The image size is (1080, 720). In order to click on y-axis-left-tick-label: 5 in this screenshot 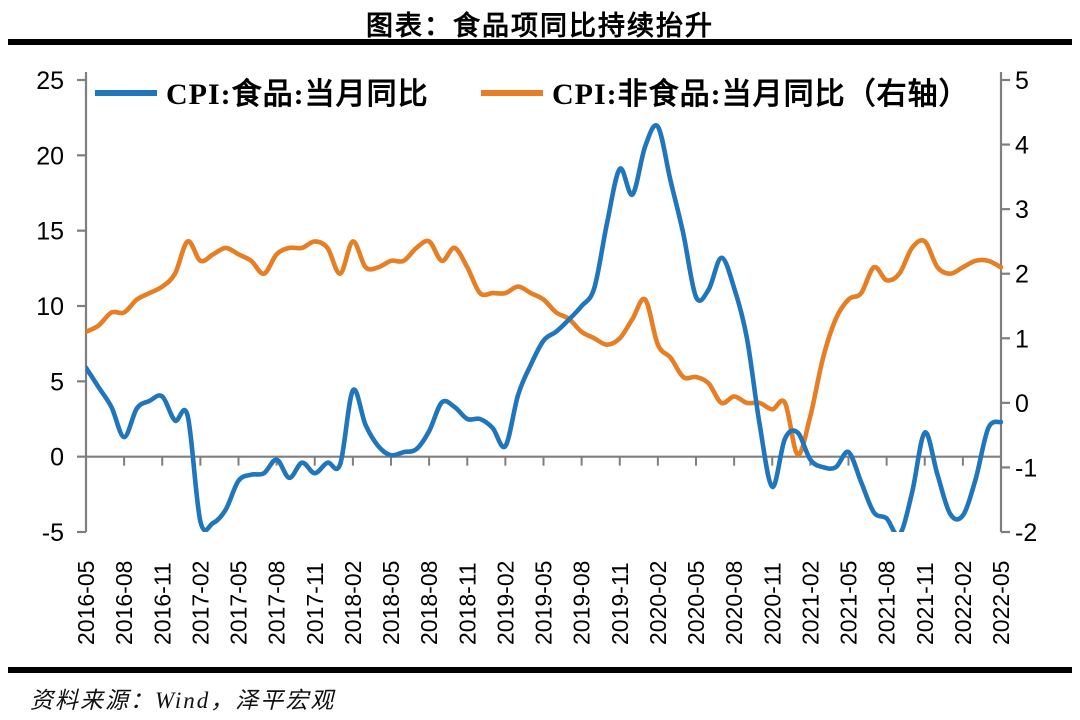, I will do `click(57, 382)`.